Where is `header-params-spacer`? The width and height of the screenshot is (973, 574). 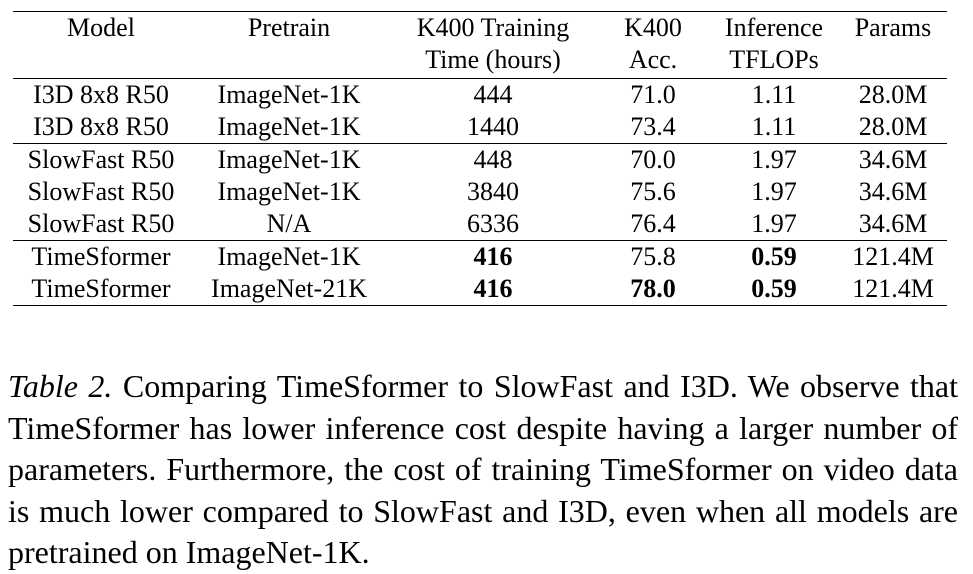
header-params-spacer is located at coordinates (893, 61).